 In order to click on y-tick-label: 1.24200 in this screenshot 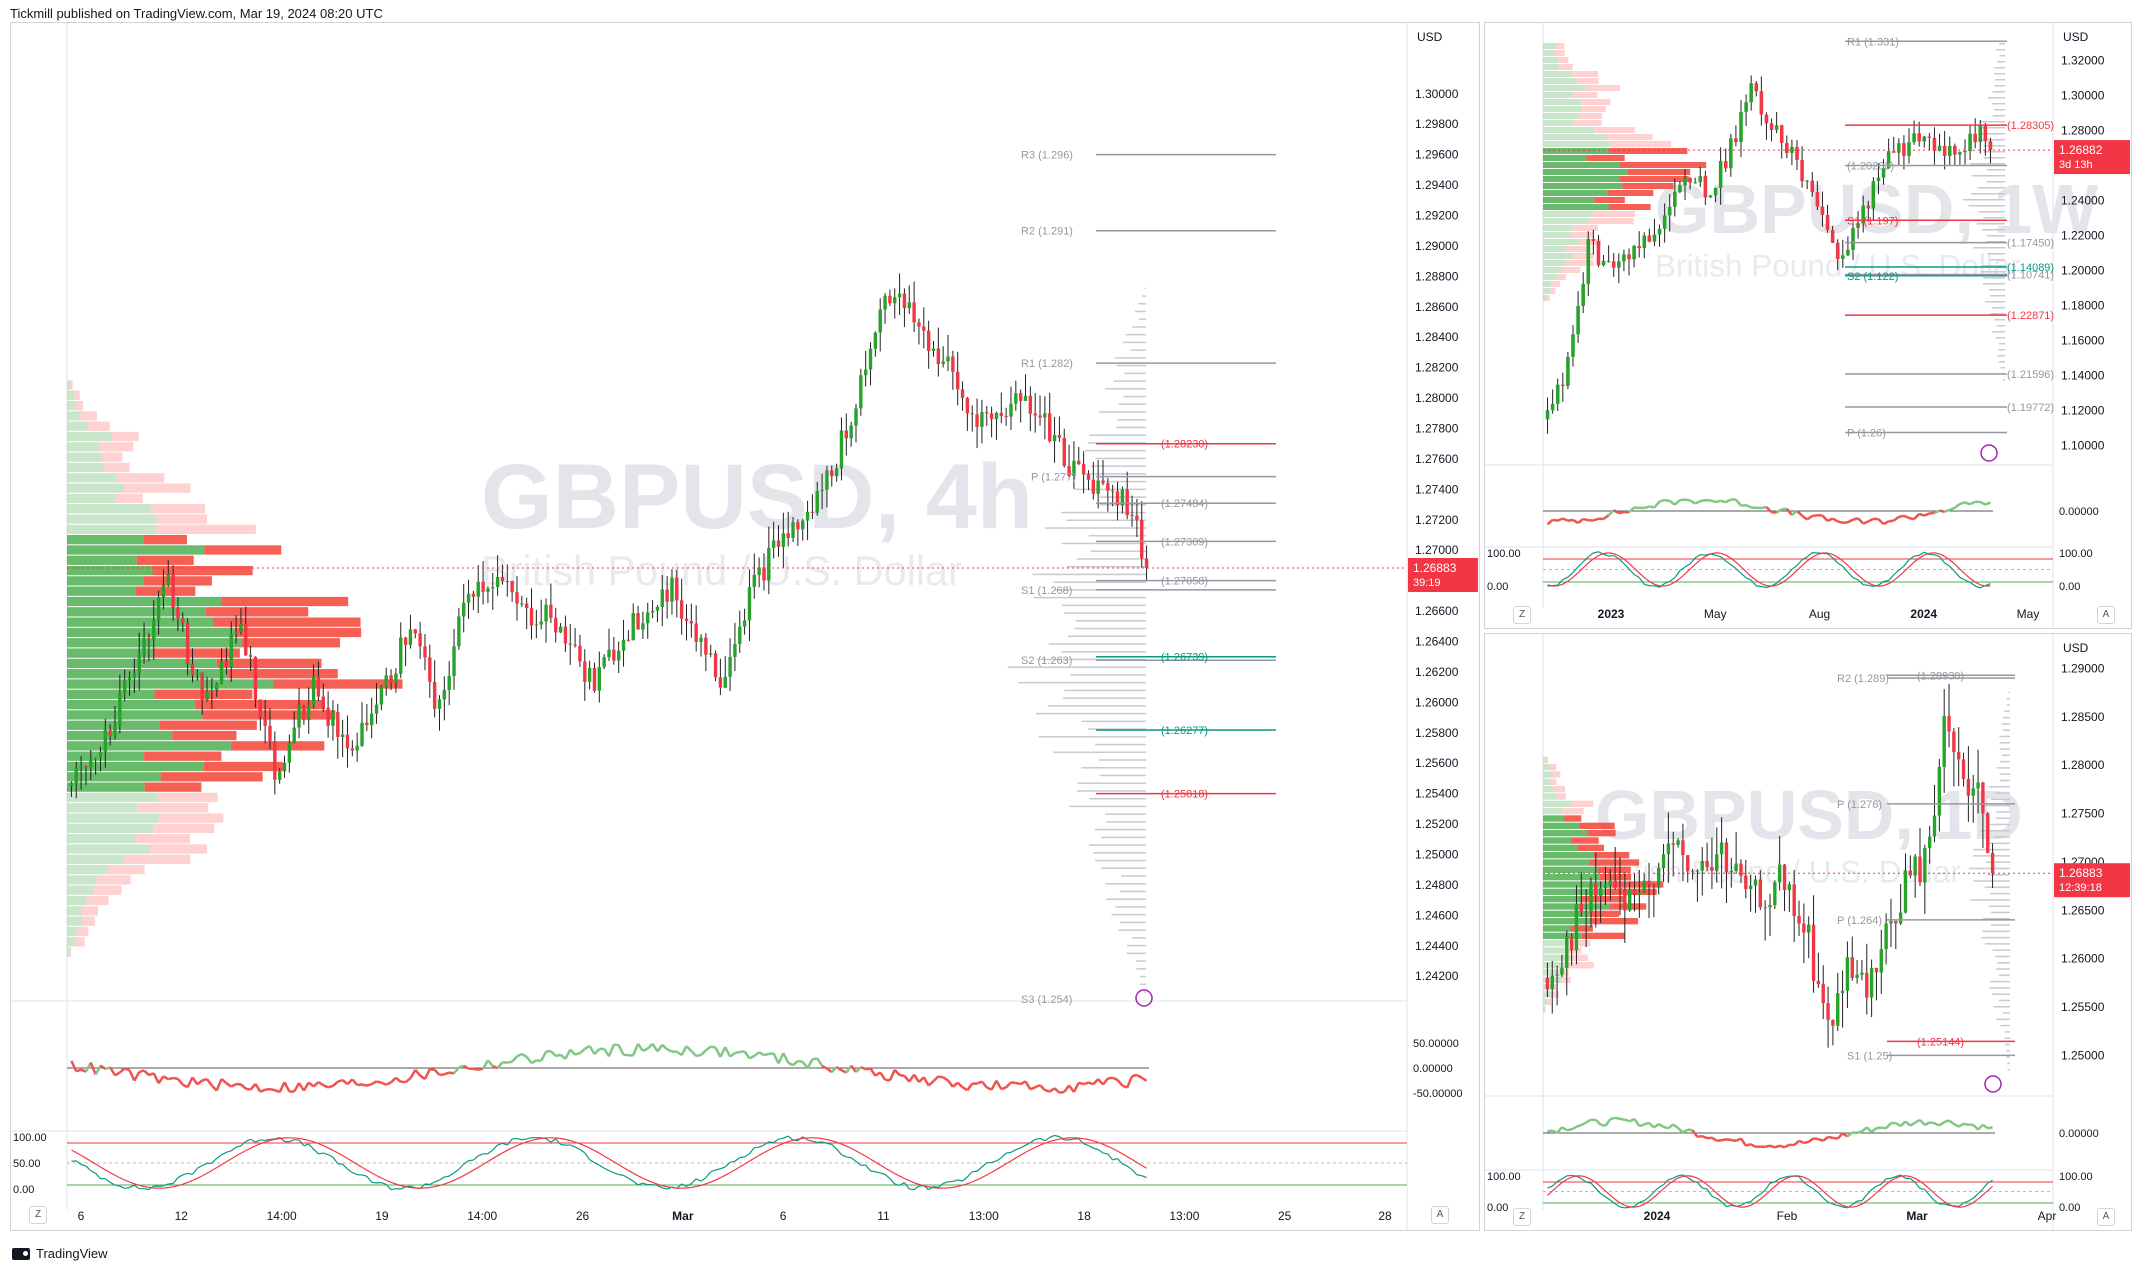, I will do `click(1437, 976)`.